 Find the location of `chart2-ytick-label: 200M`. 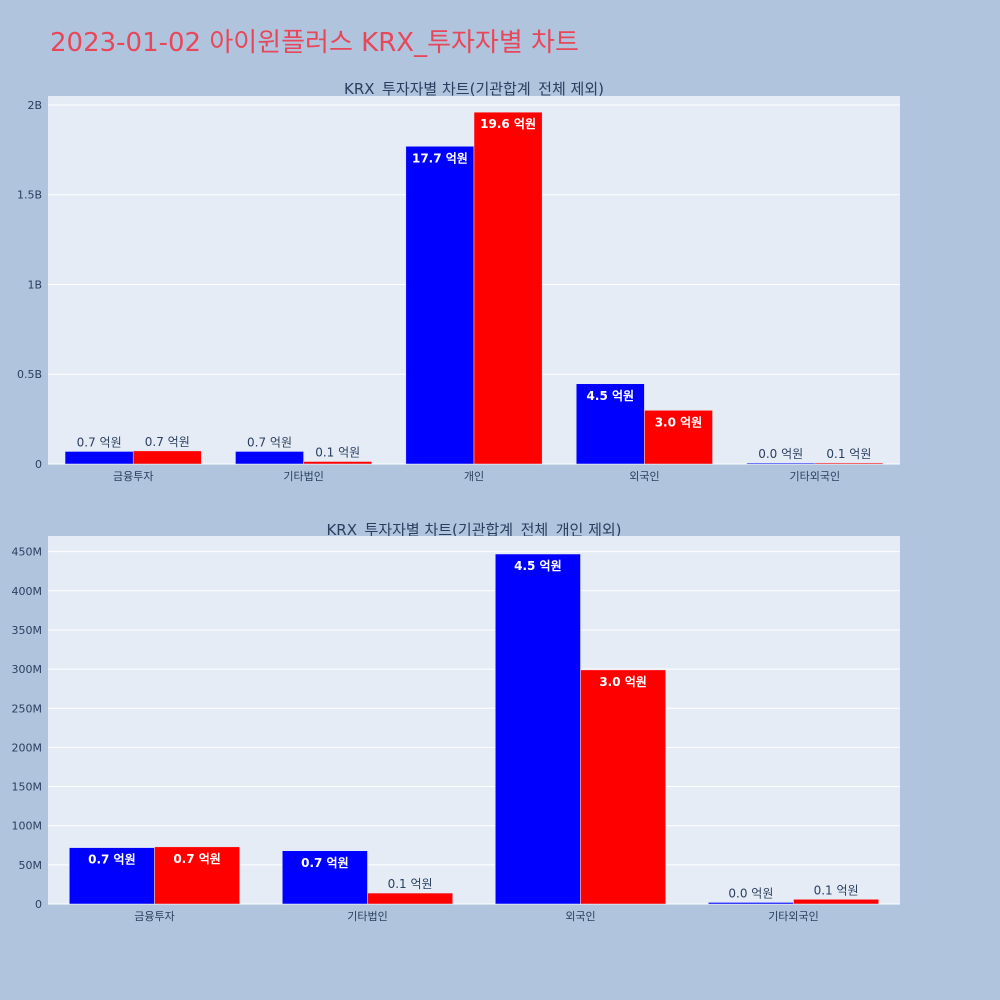

chart2-ytick-label: 200M is located at coordinates (27, 747).